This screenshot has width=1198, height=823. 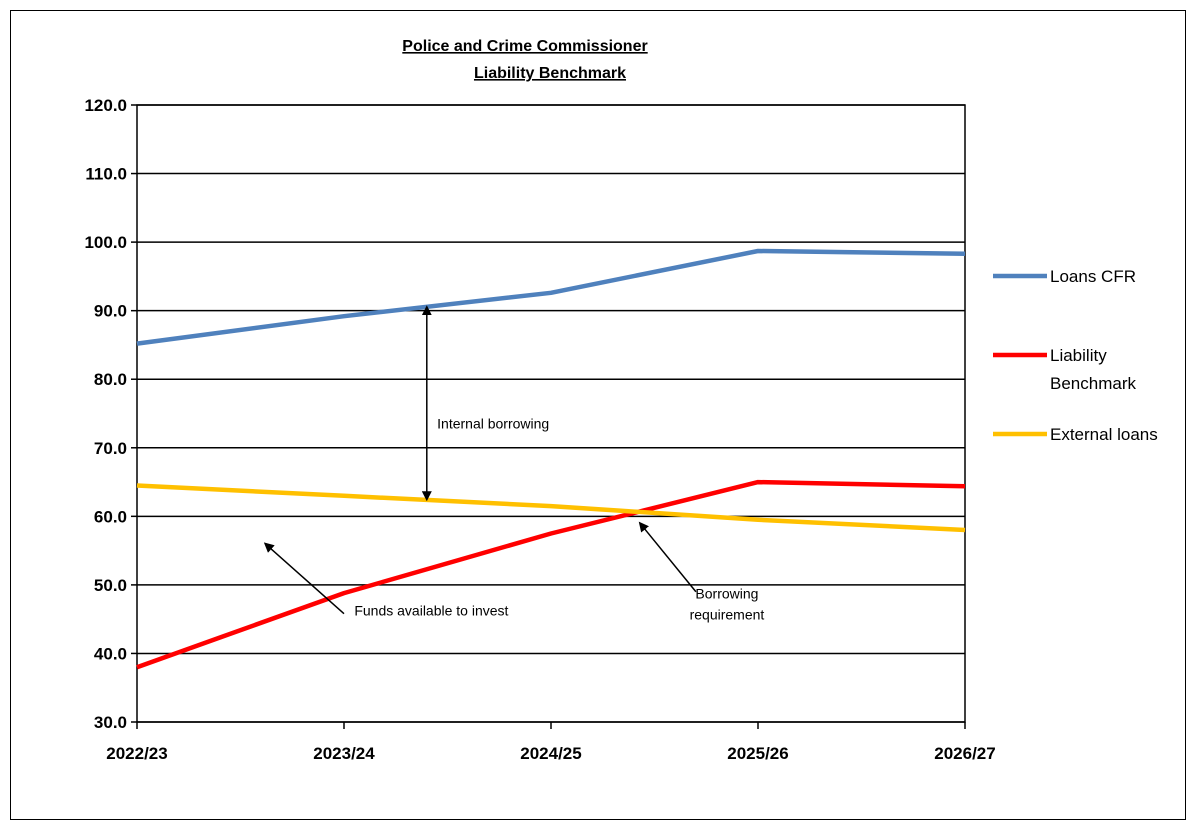 I want to click on chart-title: Police and Crime Commissioner, so click(x=524, y=46).